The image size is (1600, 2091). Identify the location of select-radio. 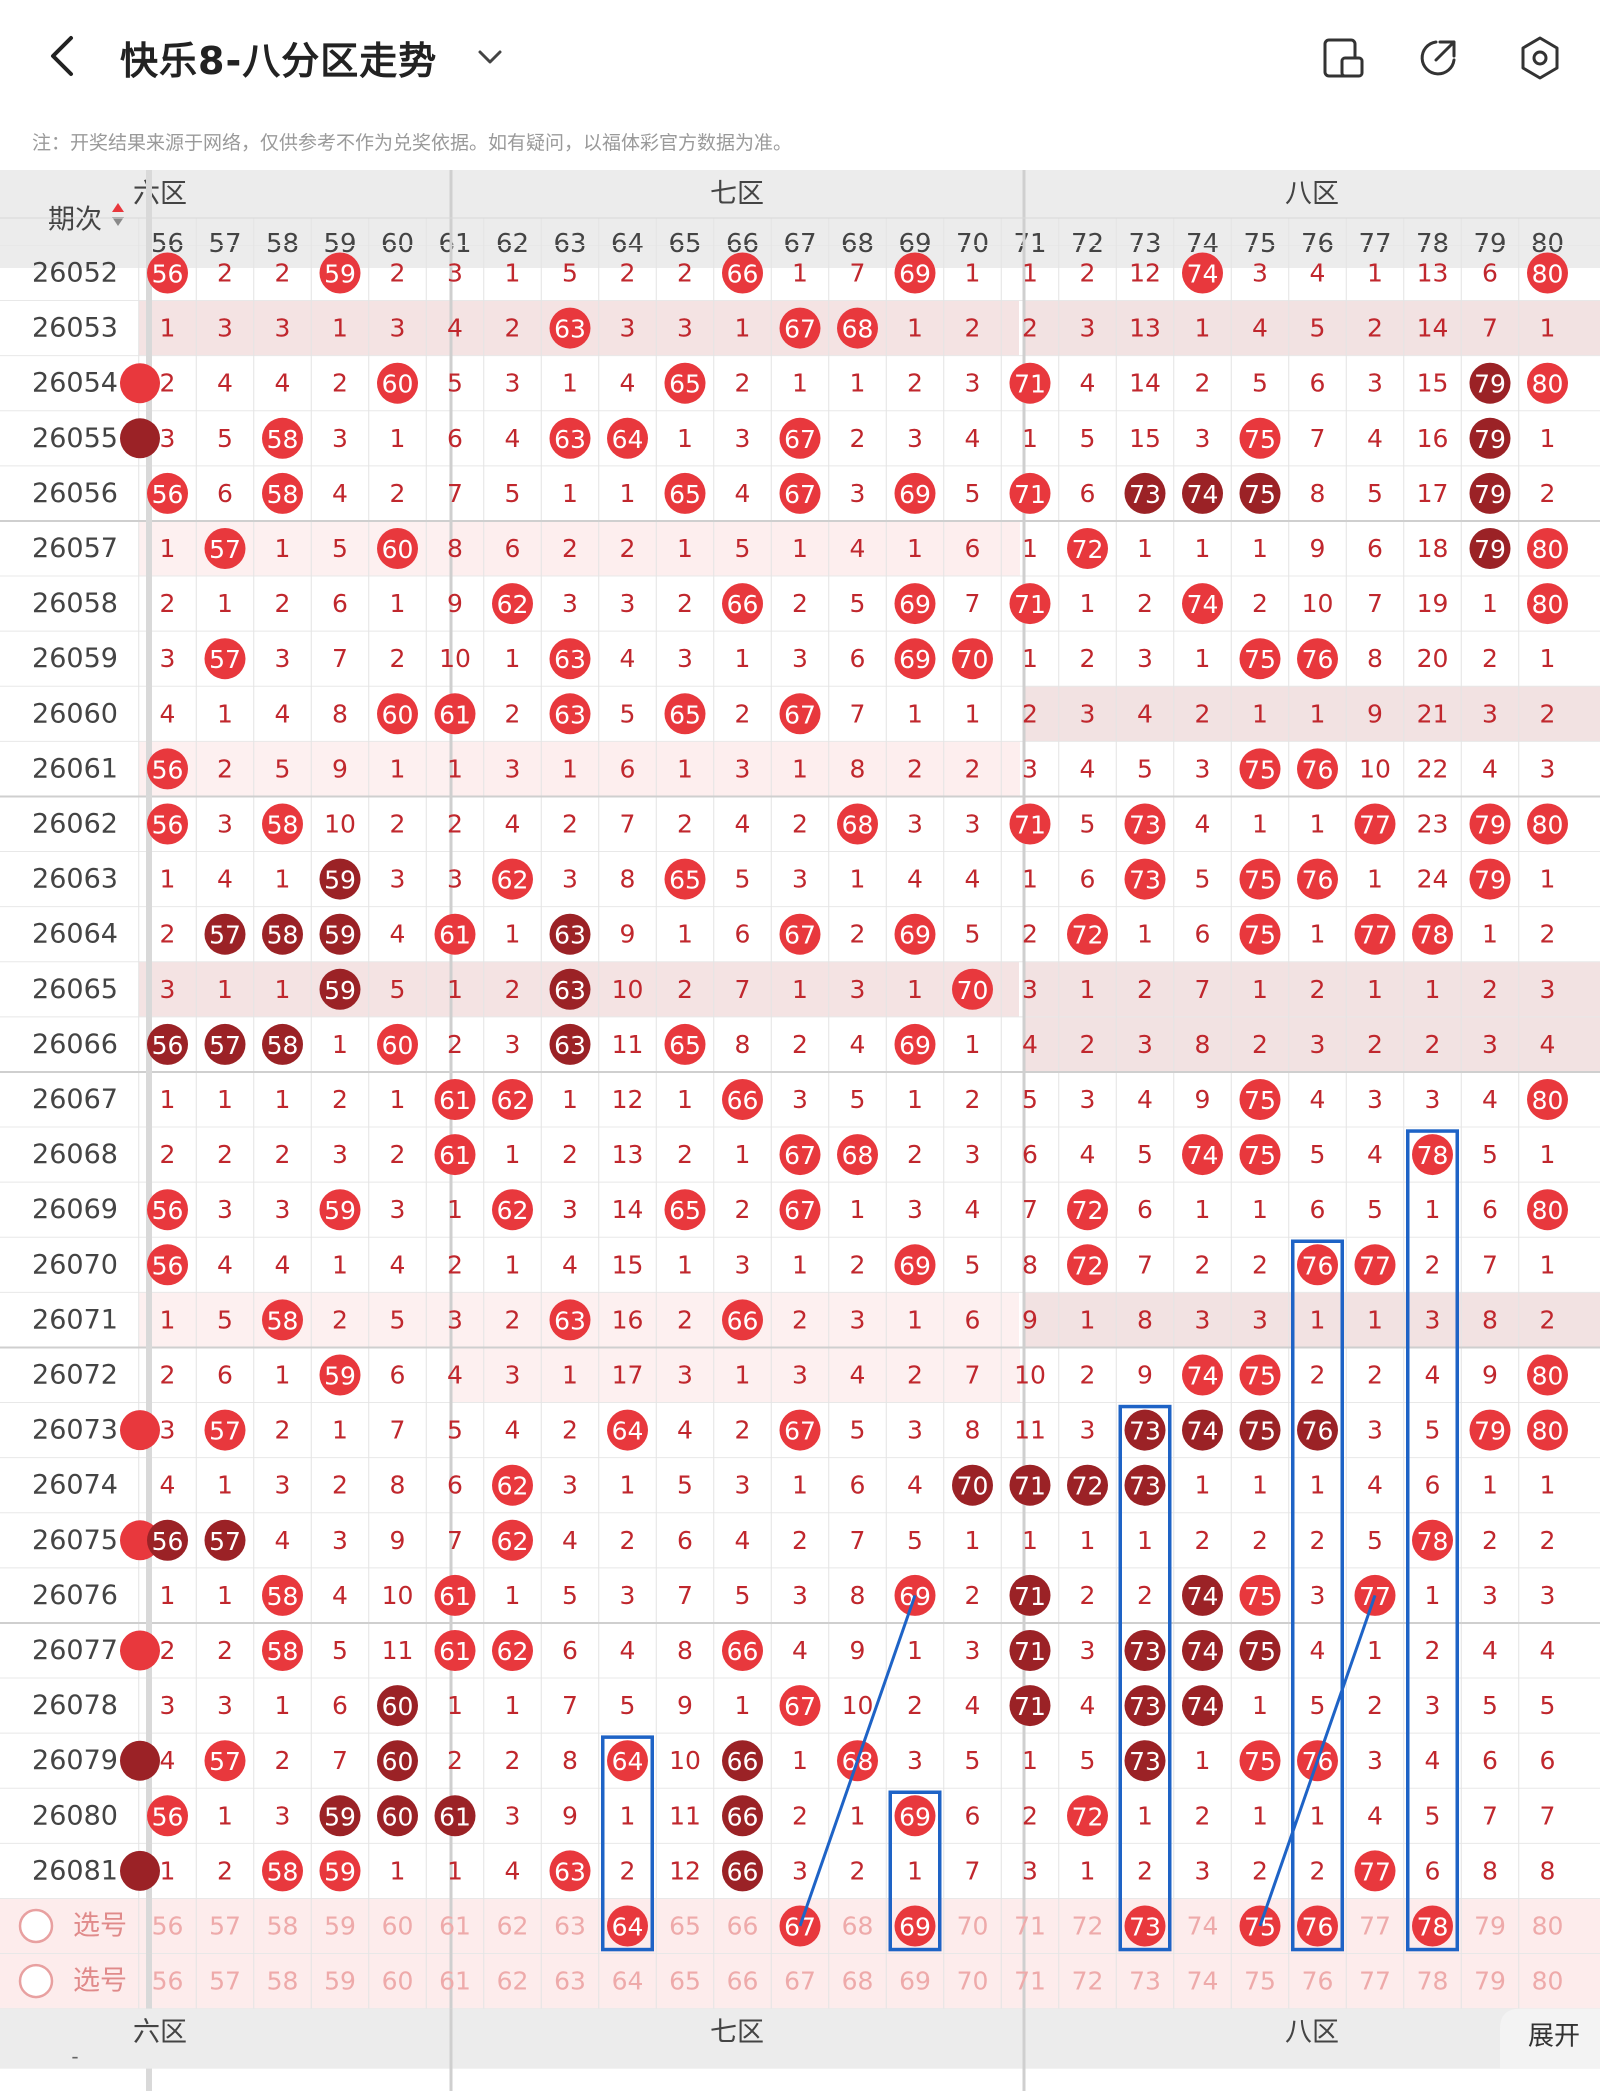
(36, 1981).